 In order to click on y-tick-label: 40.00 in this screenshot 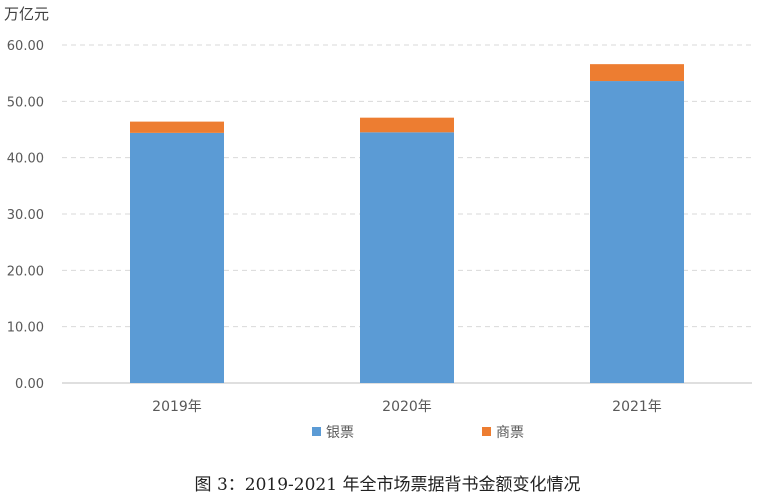, I will do `click(25, 159)`.